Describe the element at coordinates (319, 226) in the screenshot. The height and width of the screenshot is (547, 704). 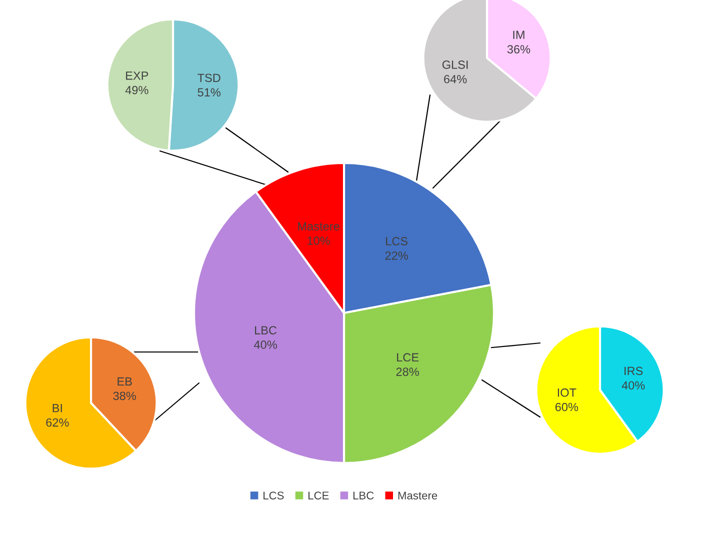
I see `slice-label: Mastere` at that location.